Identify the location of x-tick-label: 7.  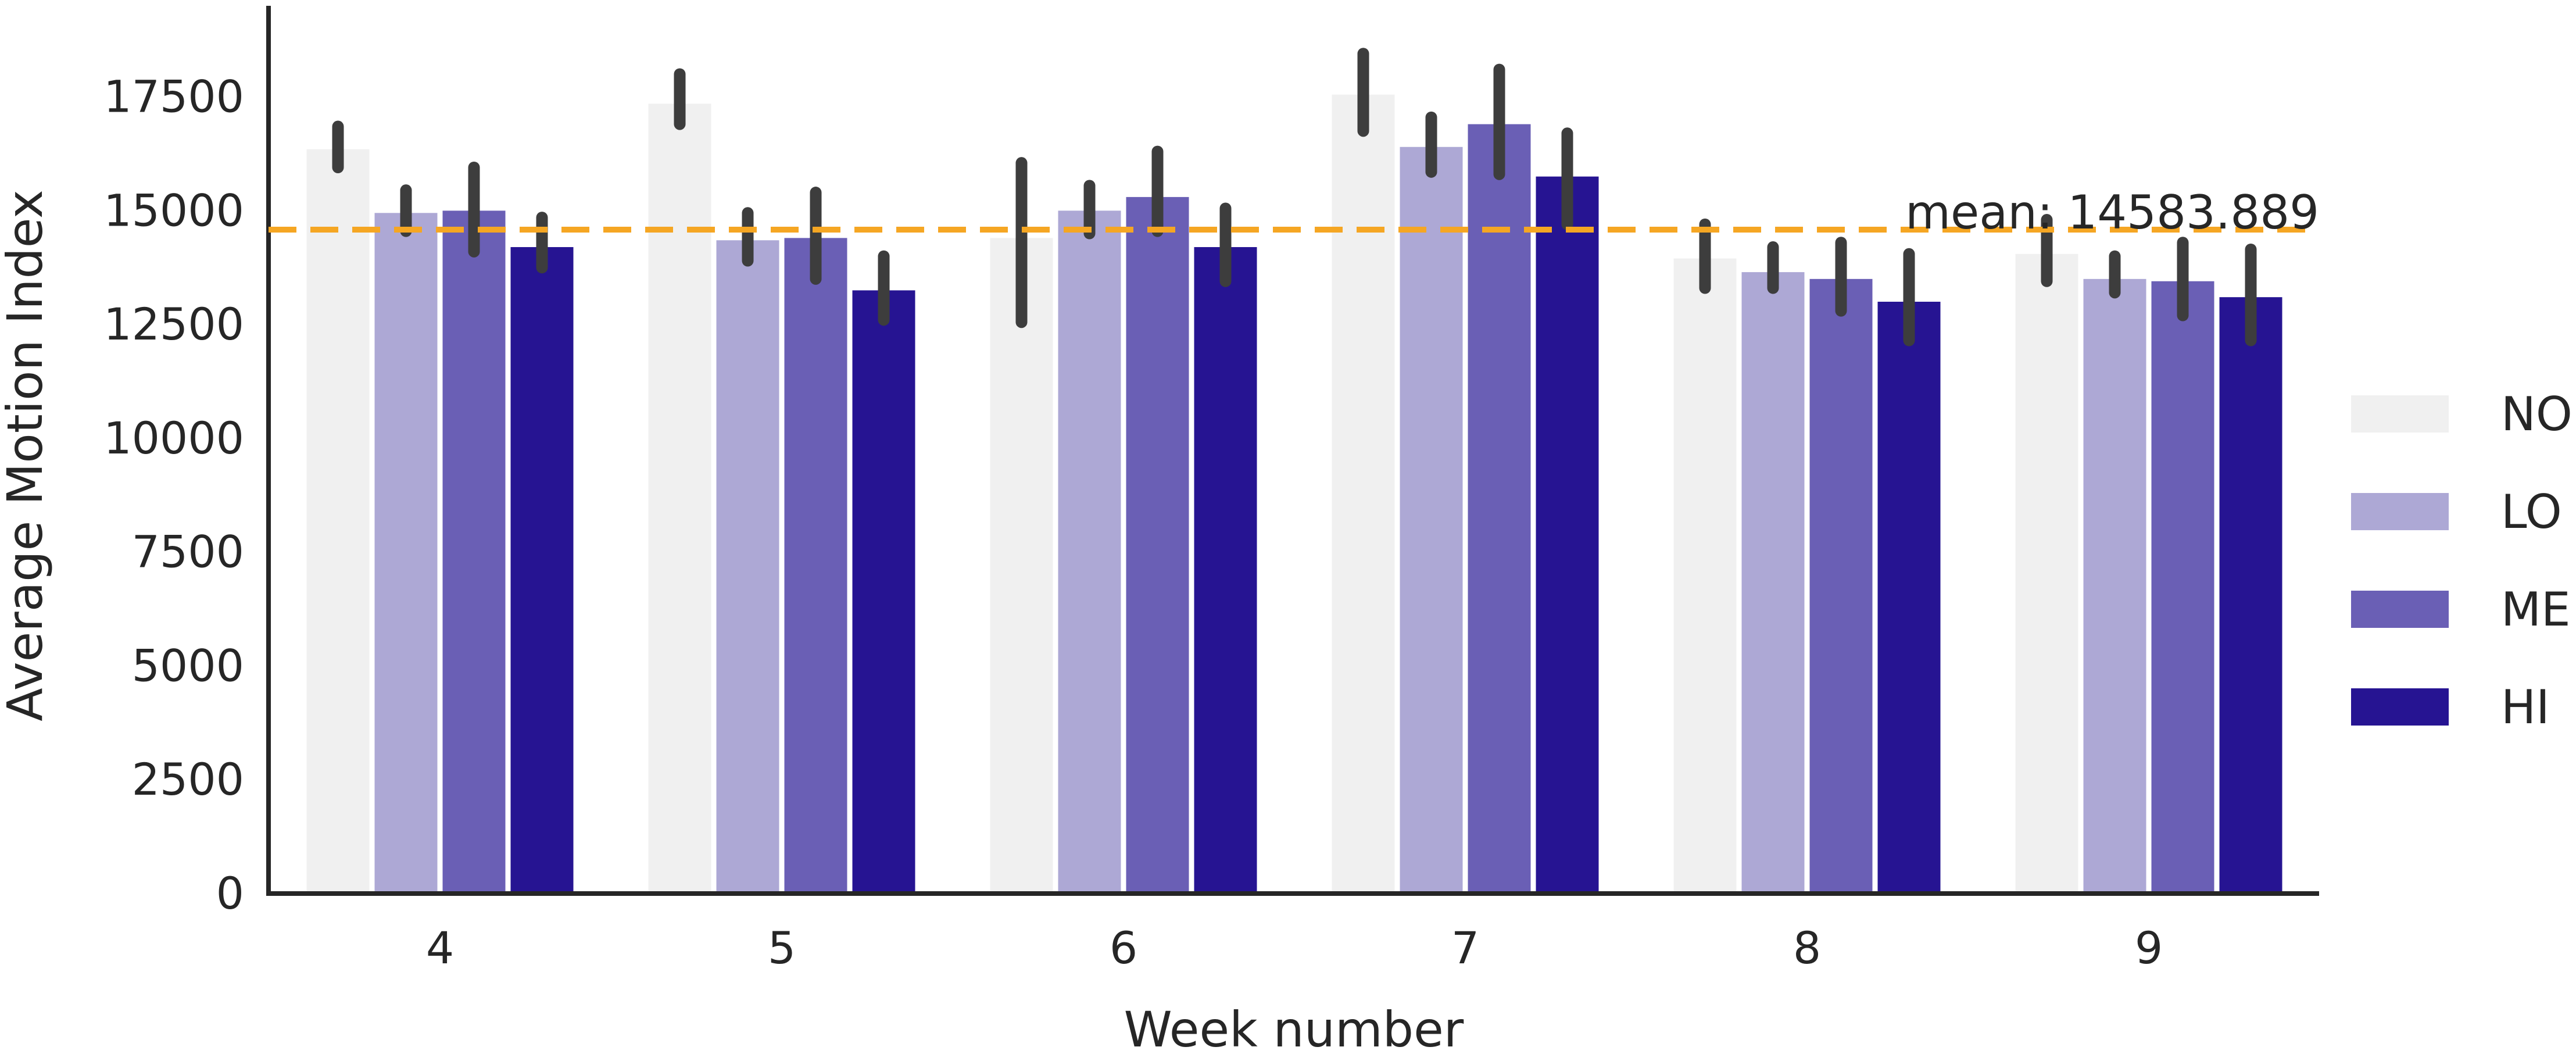
(1465, 948).